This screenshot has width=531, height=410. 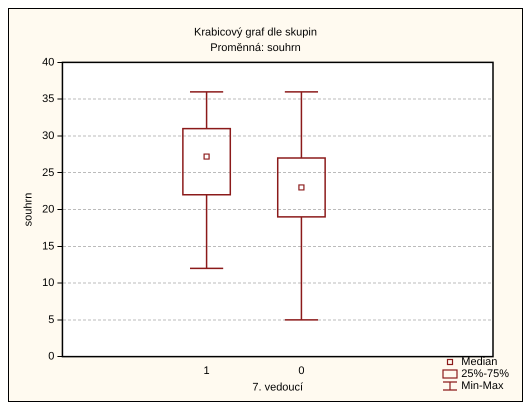 I want to click on chart-title: Krabicový graf dle skupin, so click(x=255, y=32).